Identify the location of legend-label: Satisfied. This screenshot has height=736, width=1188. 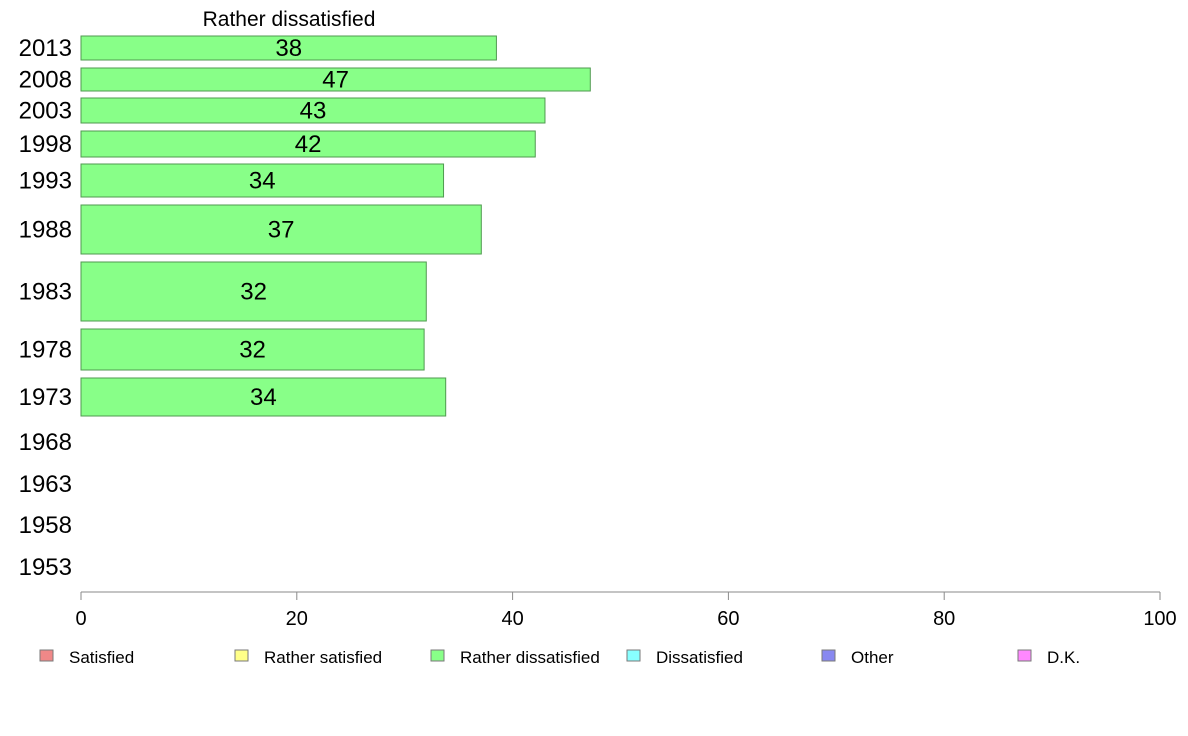
(101, 657).